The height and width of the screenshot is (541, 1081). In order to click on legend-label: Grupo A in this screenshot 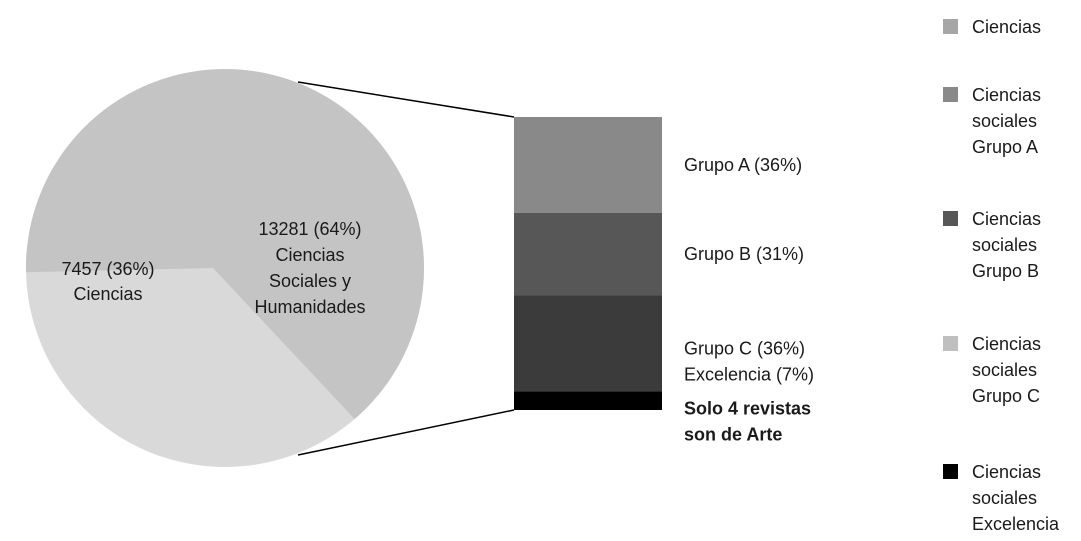, I will do `click(1005, 147)`.